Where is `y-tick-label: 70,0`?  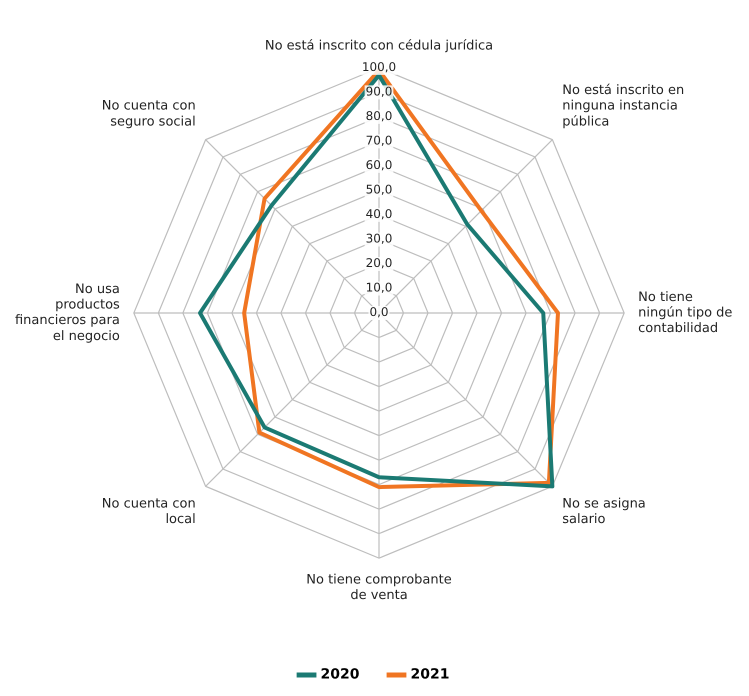 y-tick-label: 70,0 is located at coordinates (379, 141).